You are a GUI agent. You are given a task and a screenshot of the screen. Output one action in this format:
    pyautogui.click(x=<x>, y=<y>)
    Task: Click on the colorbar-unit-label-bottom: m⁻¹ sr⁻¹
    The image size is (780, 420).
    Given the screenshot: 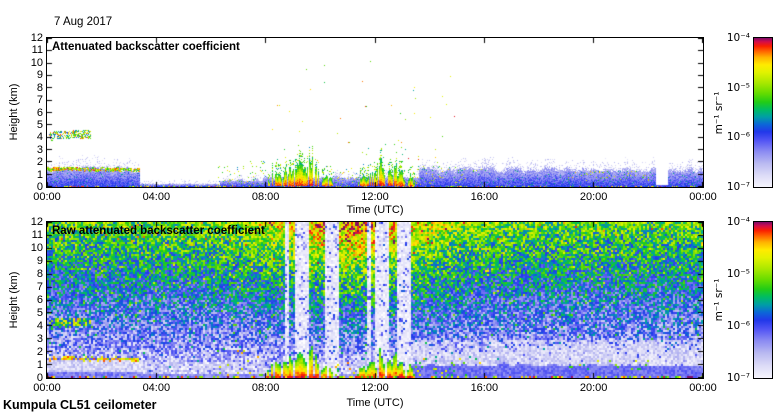 What is the action you would take?
    pyautogui.click(x=719, y=300)
    